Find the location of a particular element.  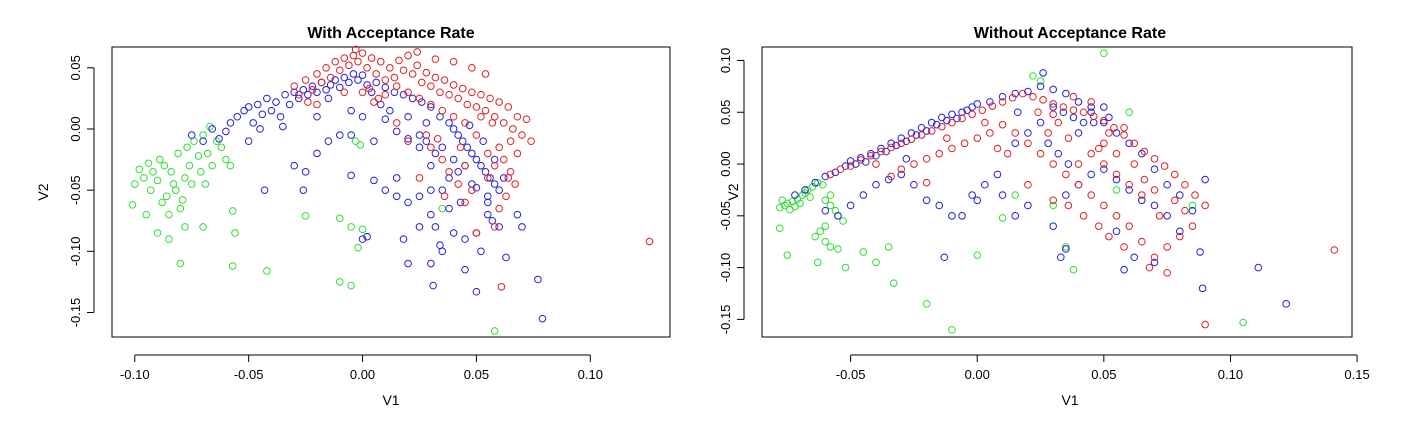

x-tick-label: 0.00 is located at coordinates (362, 374).